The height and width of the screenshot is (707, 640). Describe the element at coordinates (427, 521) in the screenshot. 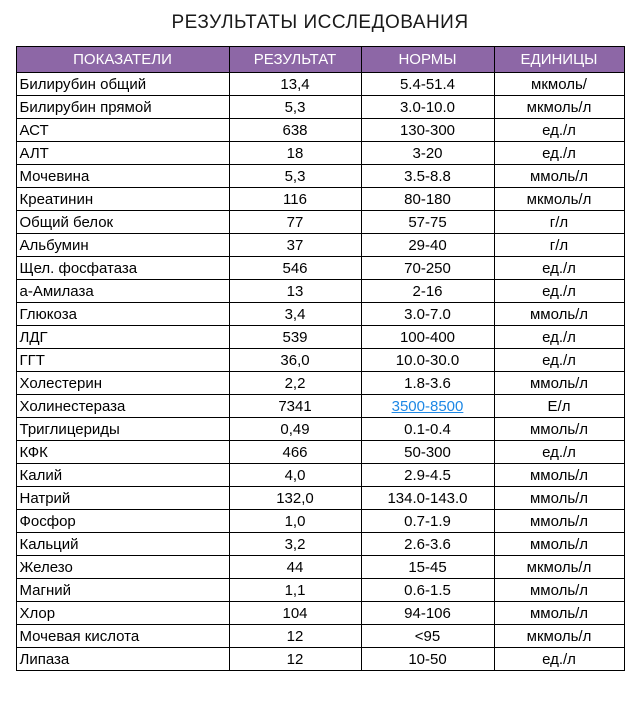

I see `norm-cell: 0.7-1.9` at that location.